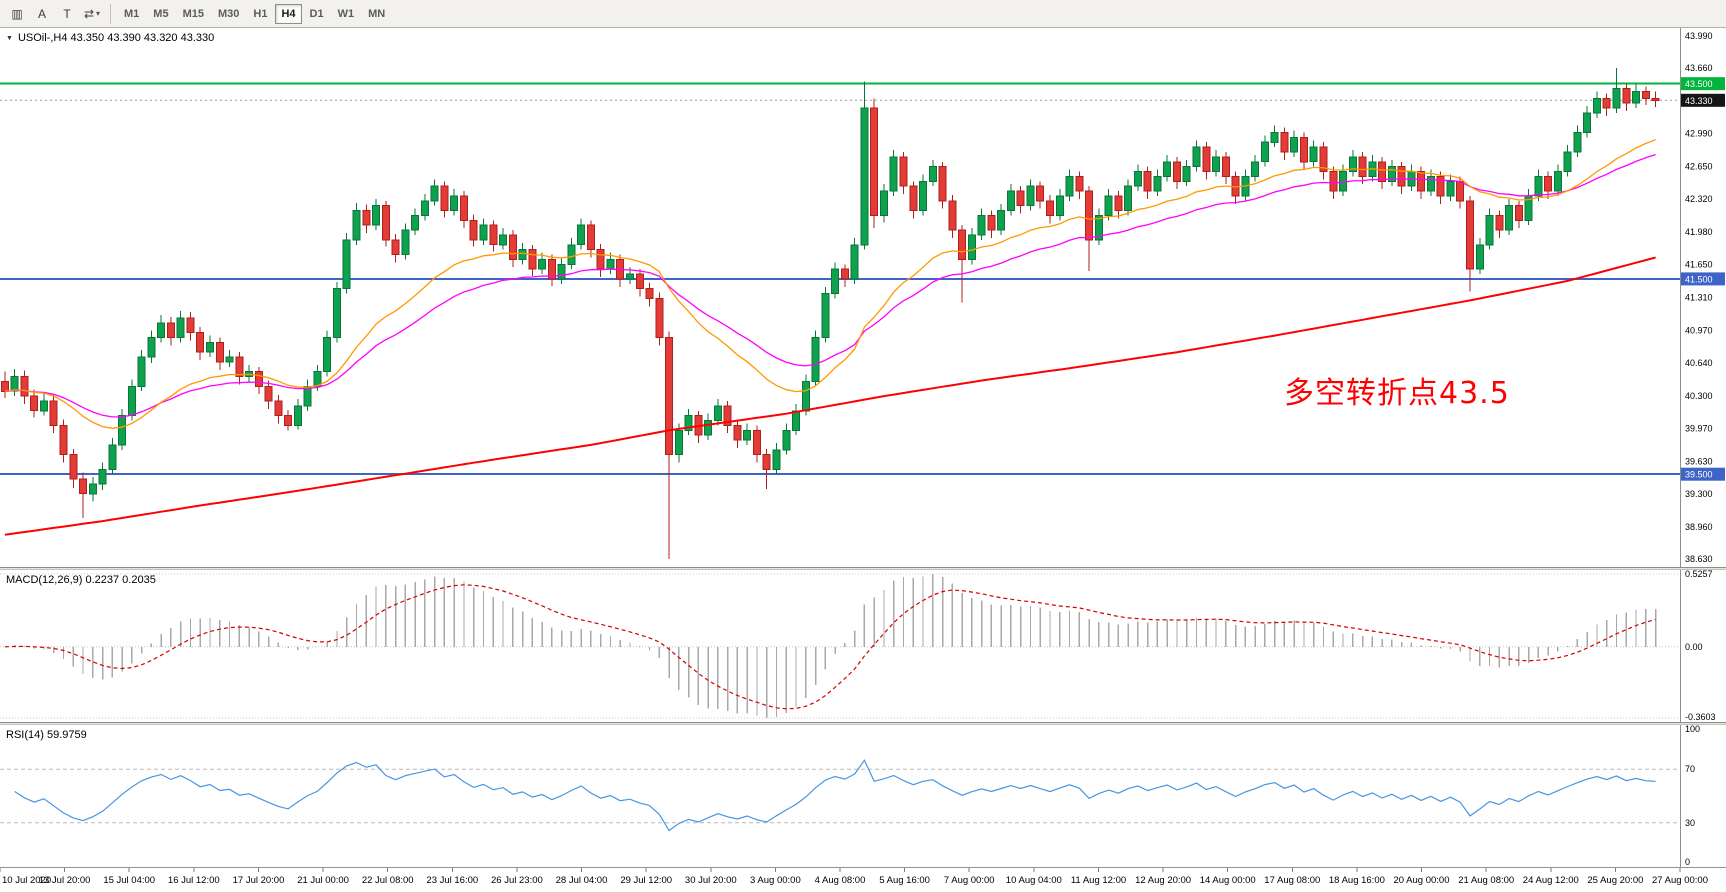 Image resolution: width=1726 pixels, height=892 pixels. Describe the element at coordinates (317, 14) in the screenshot. I see `timeframe-d1-button: D1` at that location.